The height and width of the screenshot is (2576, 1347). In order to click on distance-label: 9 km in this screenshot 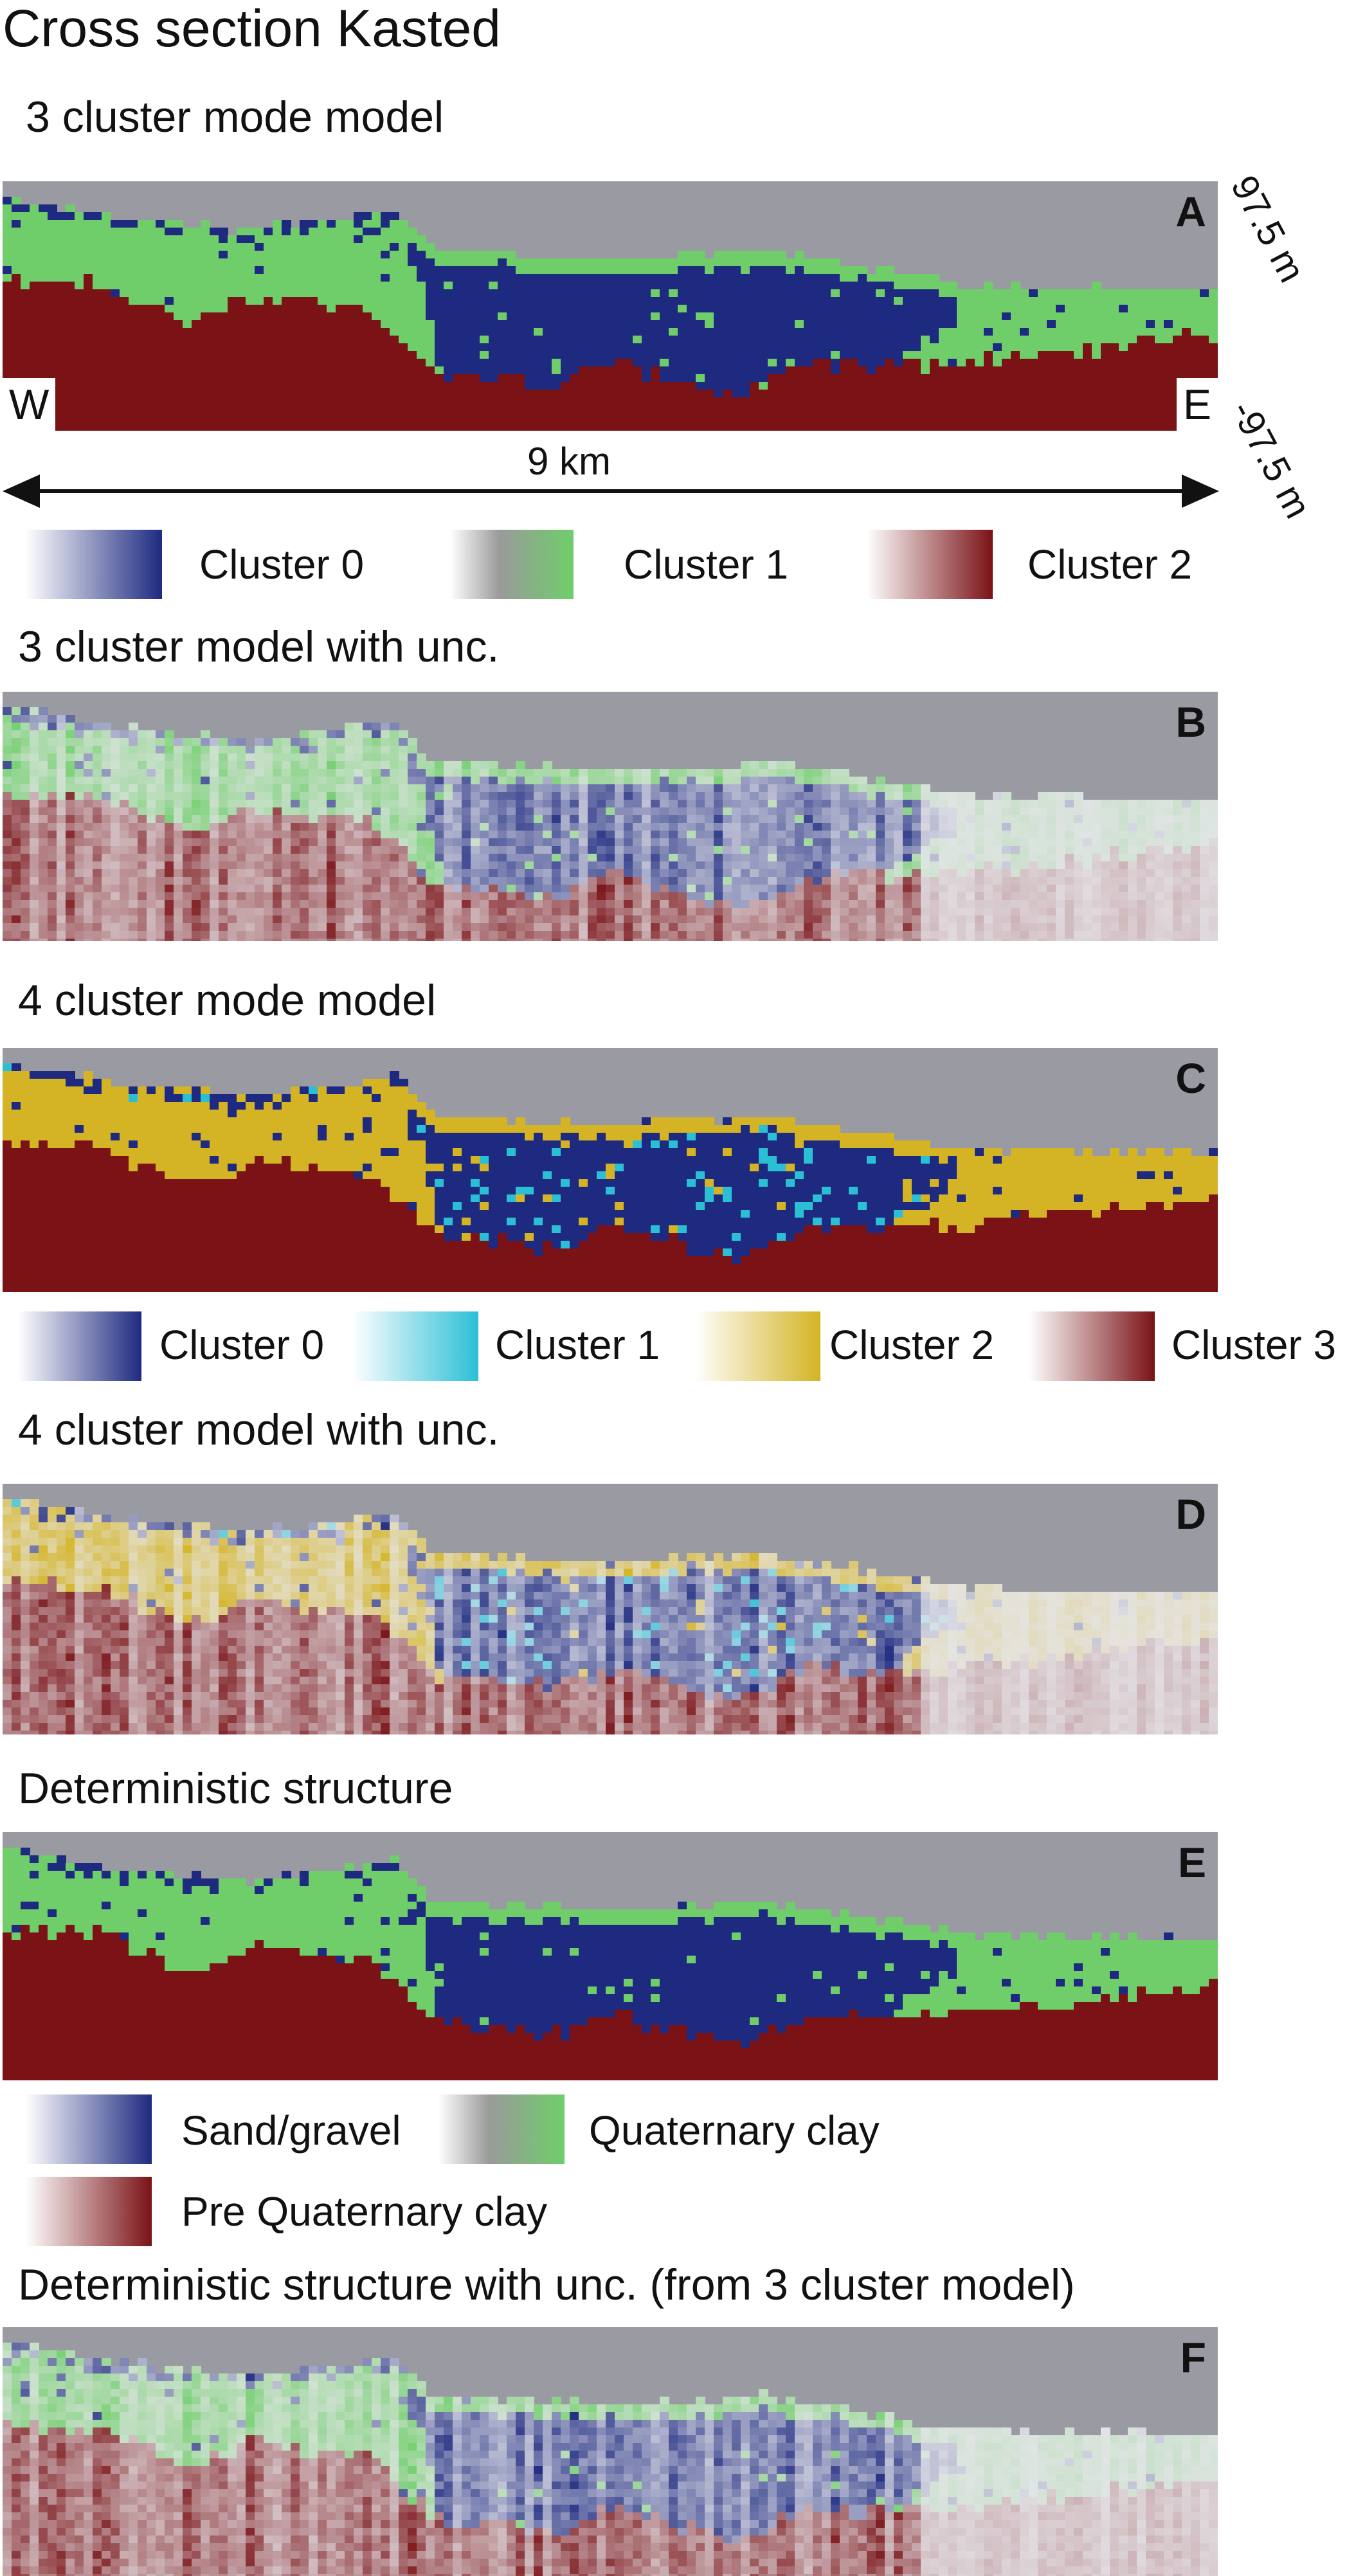, I will do `click(569, 461)`.